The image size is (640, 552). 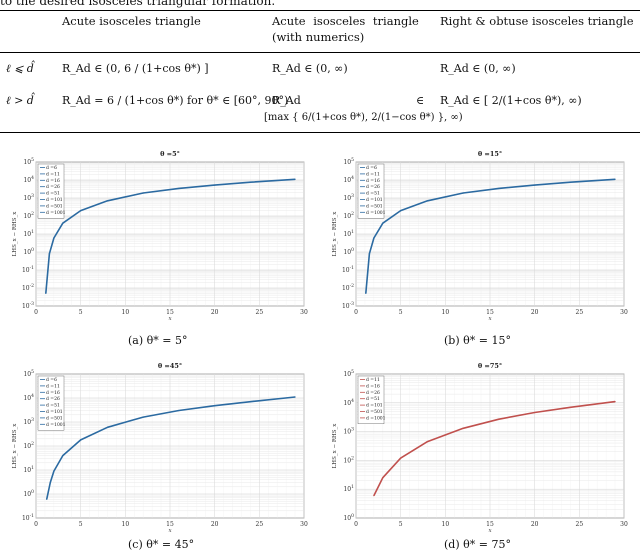 What do you see at coordinates (20, 68) in the screenshot?
I see `row1-condition: ℓ ⩽ d̂` at bounding box center [20, 68].